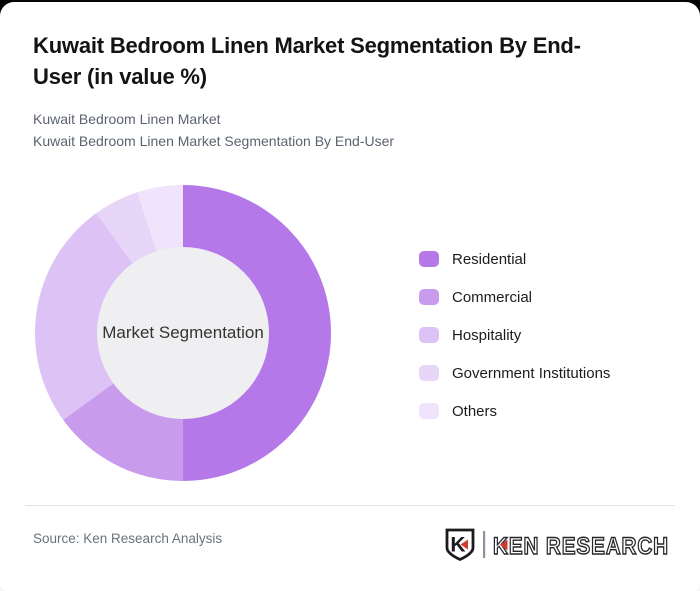 Image resolution: width=700 pixels, height=591 pixels. I want to click on legend-label: Others, so click(475, 411).